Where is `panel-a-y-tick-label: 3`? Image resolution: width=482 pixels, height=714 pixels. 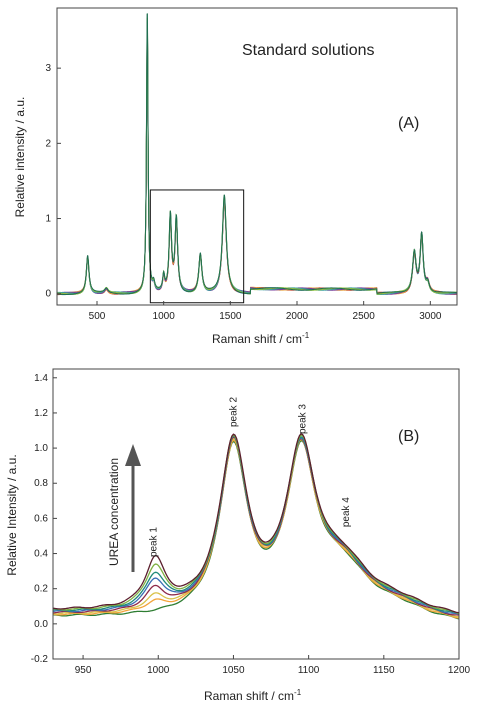
panel-a-y-tick-label: 3 is located at coordinates (48, 68).